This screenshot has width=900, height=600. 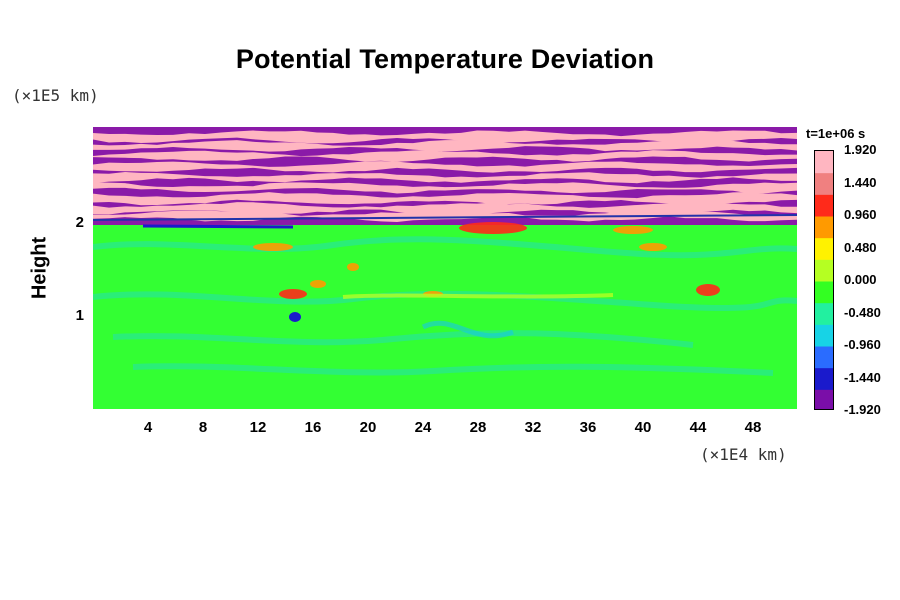 What do you see at coordinates (862, 344) in the screenshot?
I see `colorbar-tick-label: -0.960` at bounding box center [862, 344].